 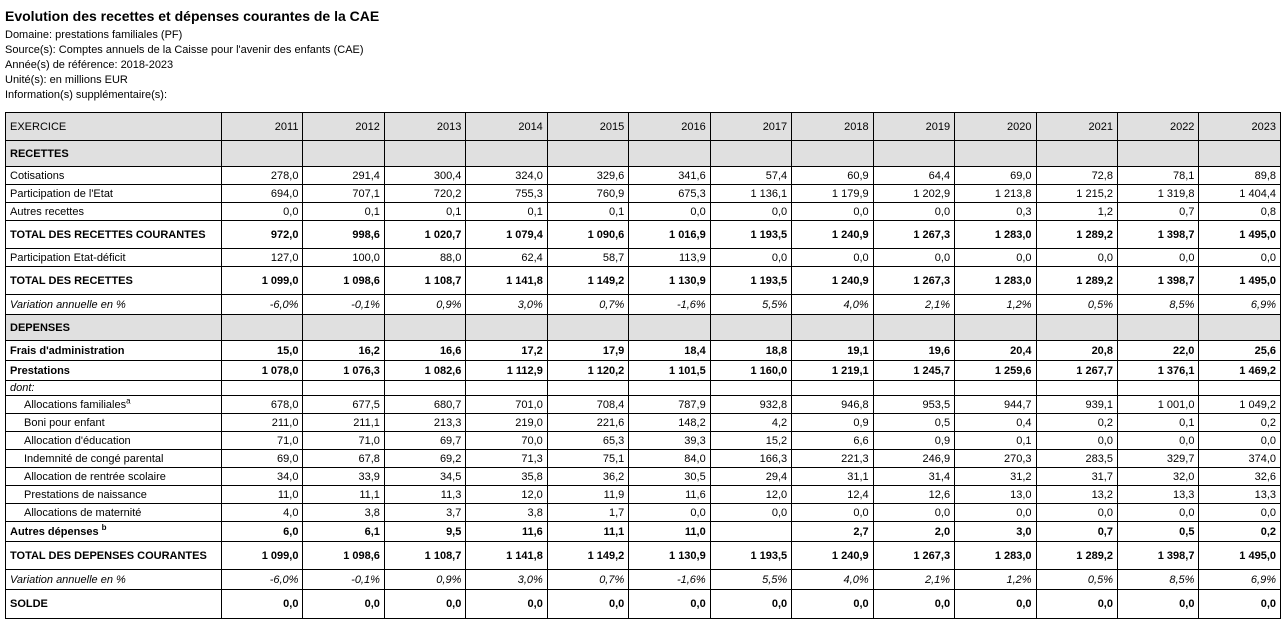 I want to click on value-cell: 1 020,7, so click(x=425, y=234).